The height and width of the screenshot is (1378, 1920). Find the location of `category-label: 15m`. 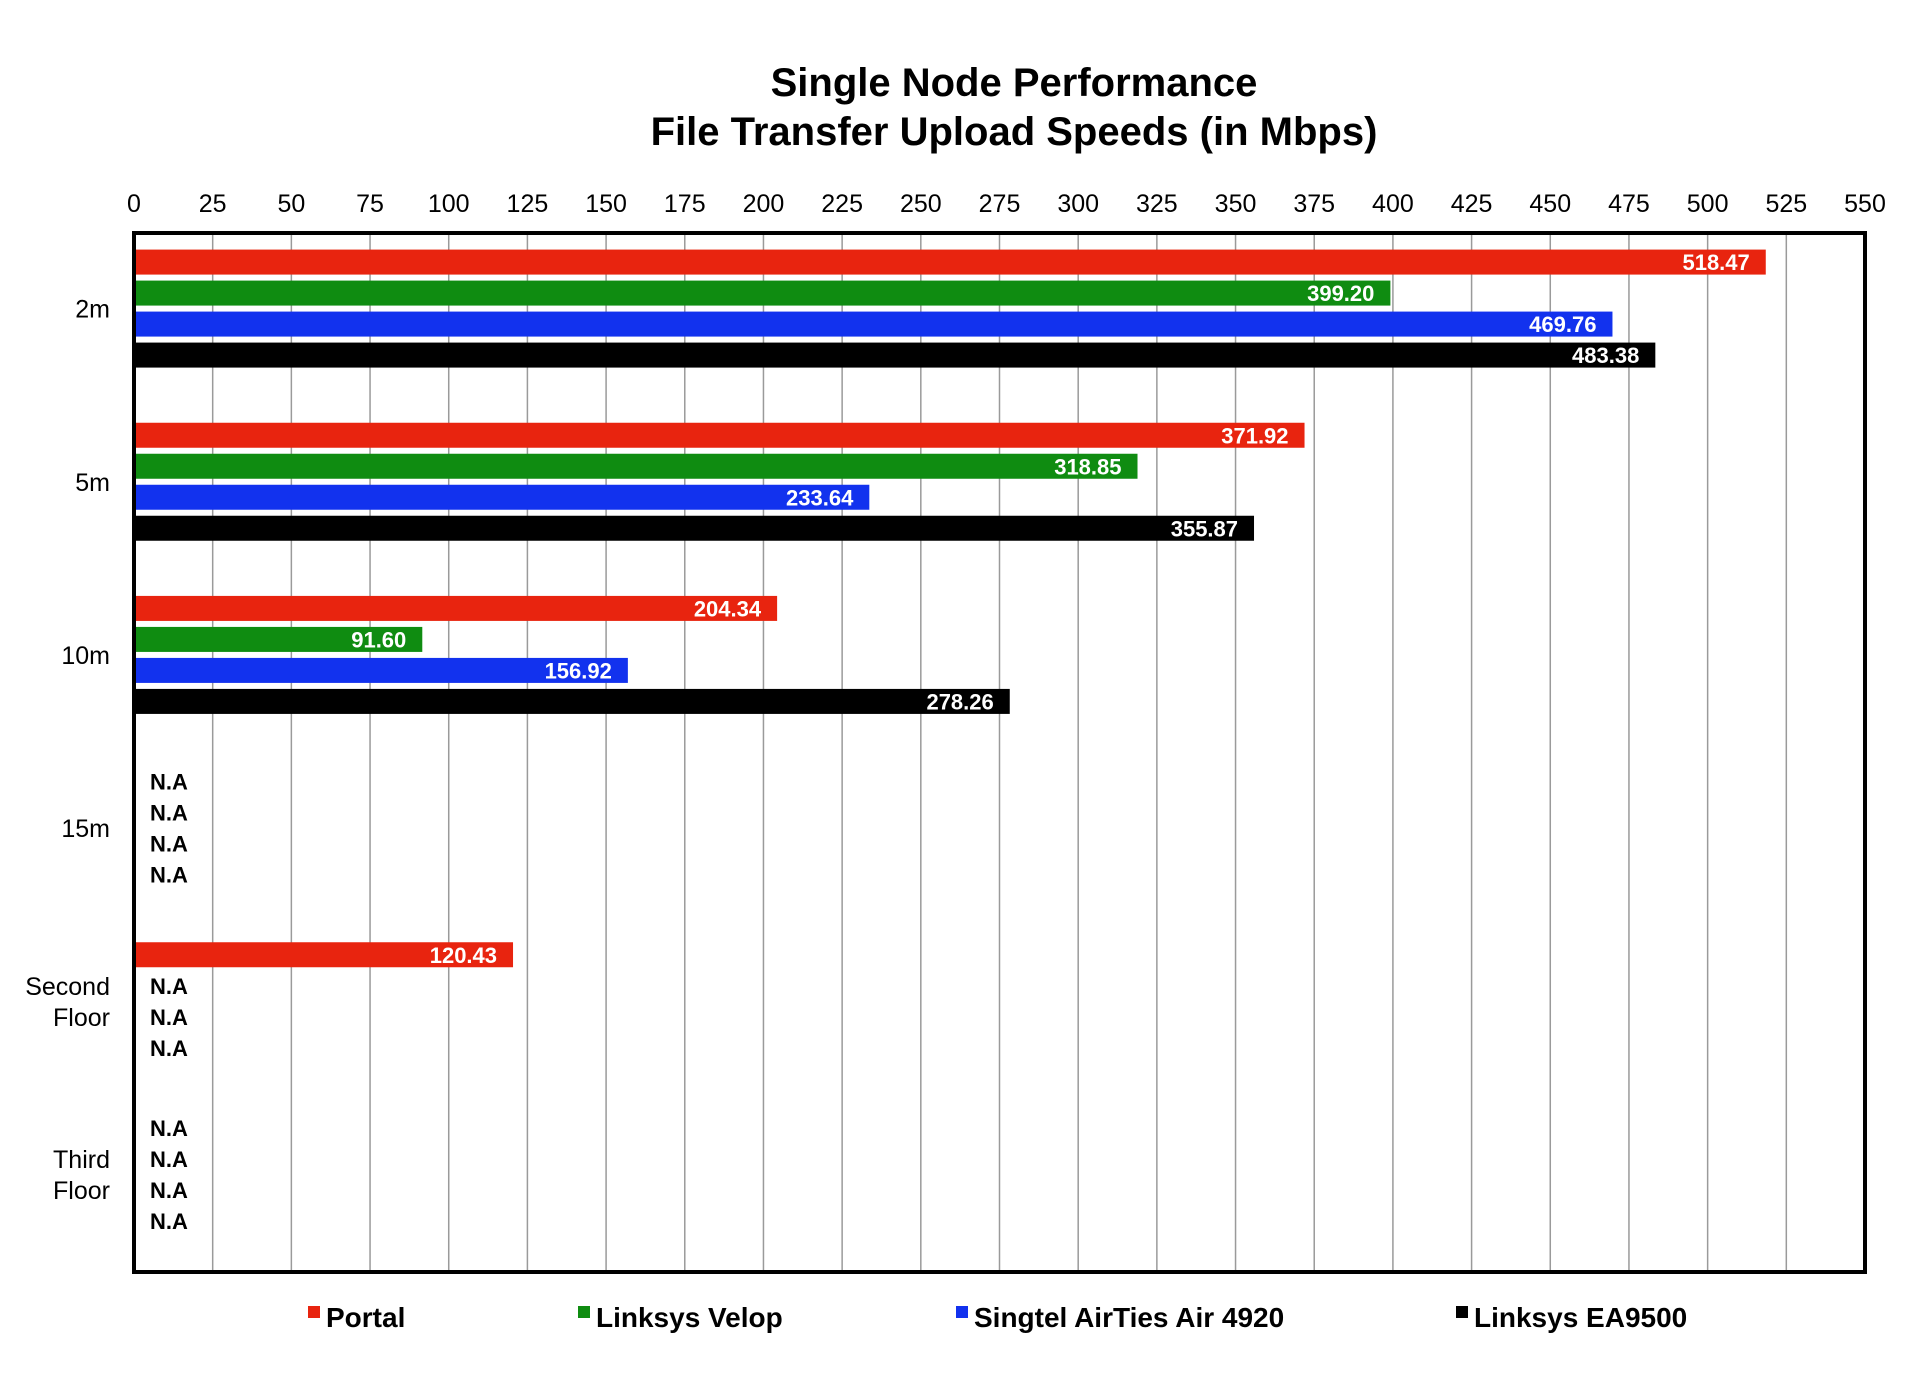

category-label: 15m is located at coordinates (85, 829).